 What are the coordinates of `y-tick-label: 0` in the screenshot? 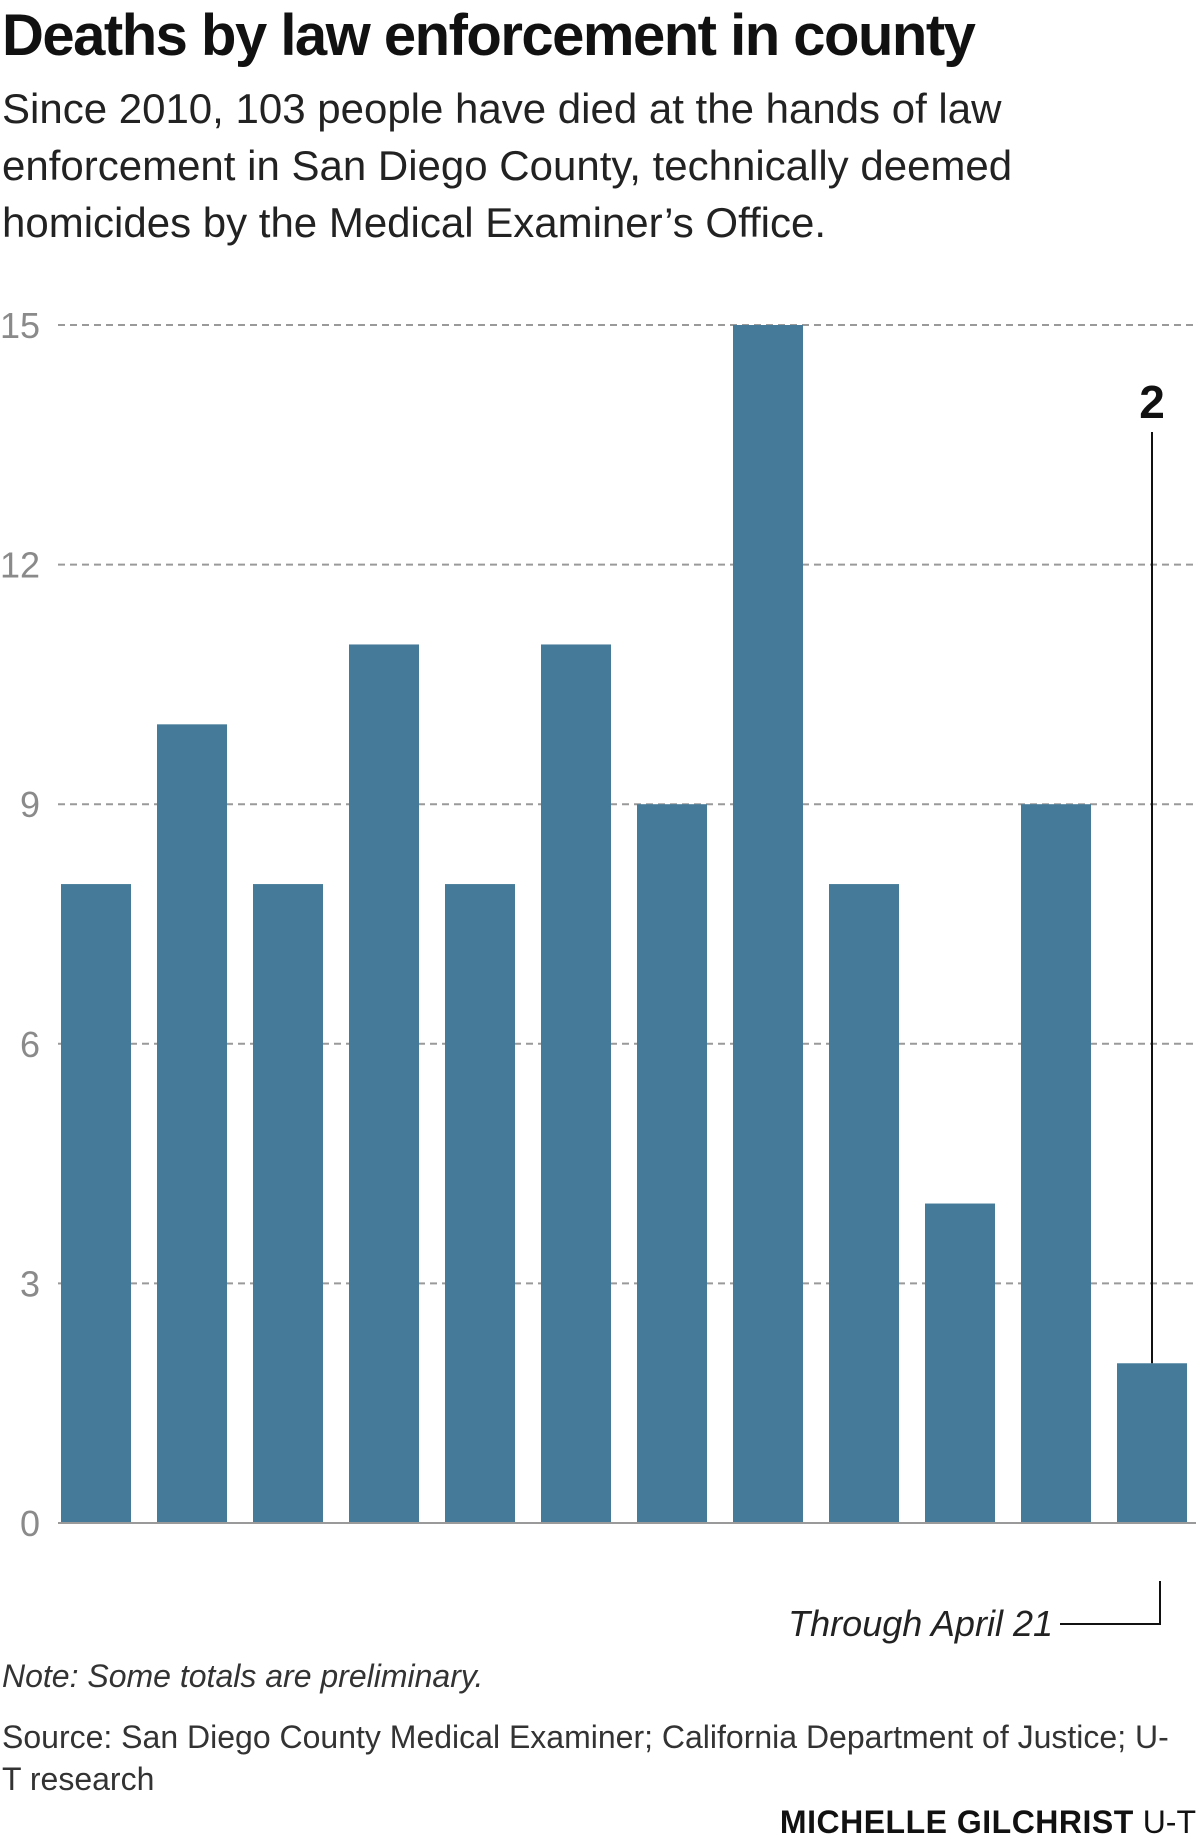 It's located at (30, 1523).